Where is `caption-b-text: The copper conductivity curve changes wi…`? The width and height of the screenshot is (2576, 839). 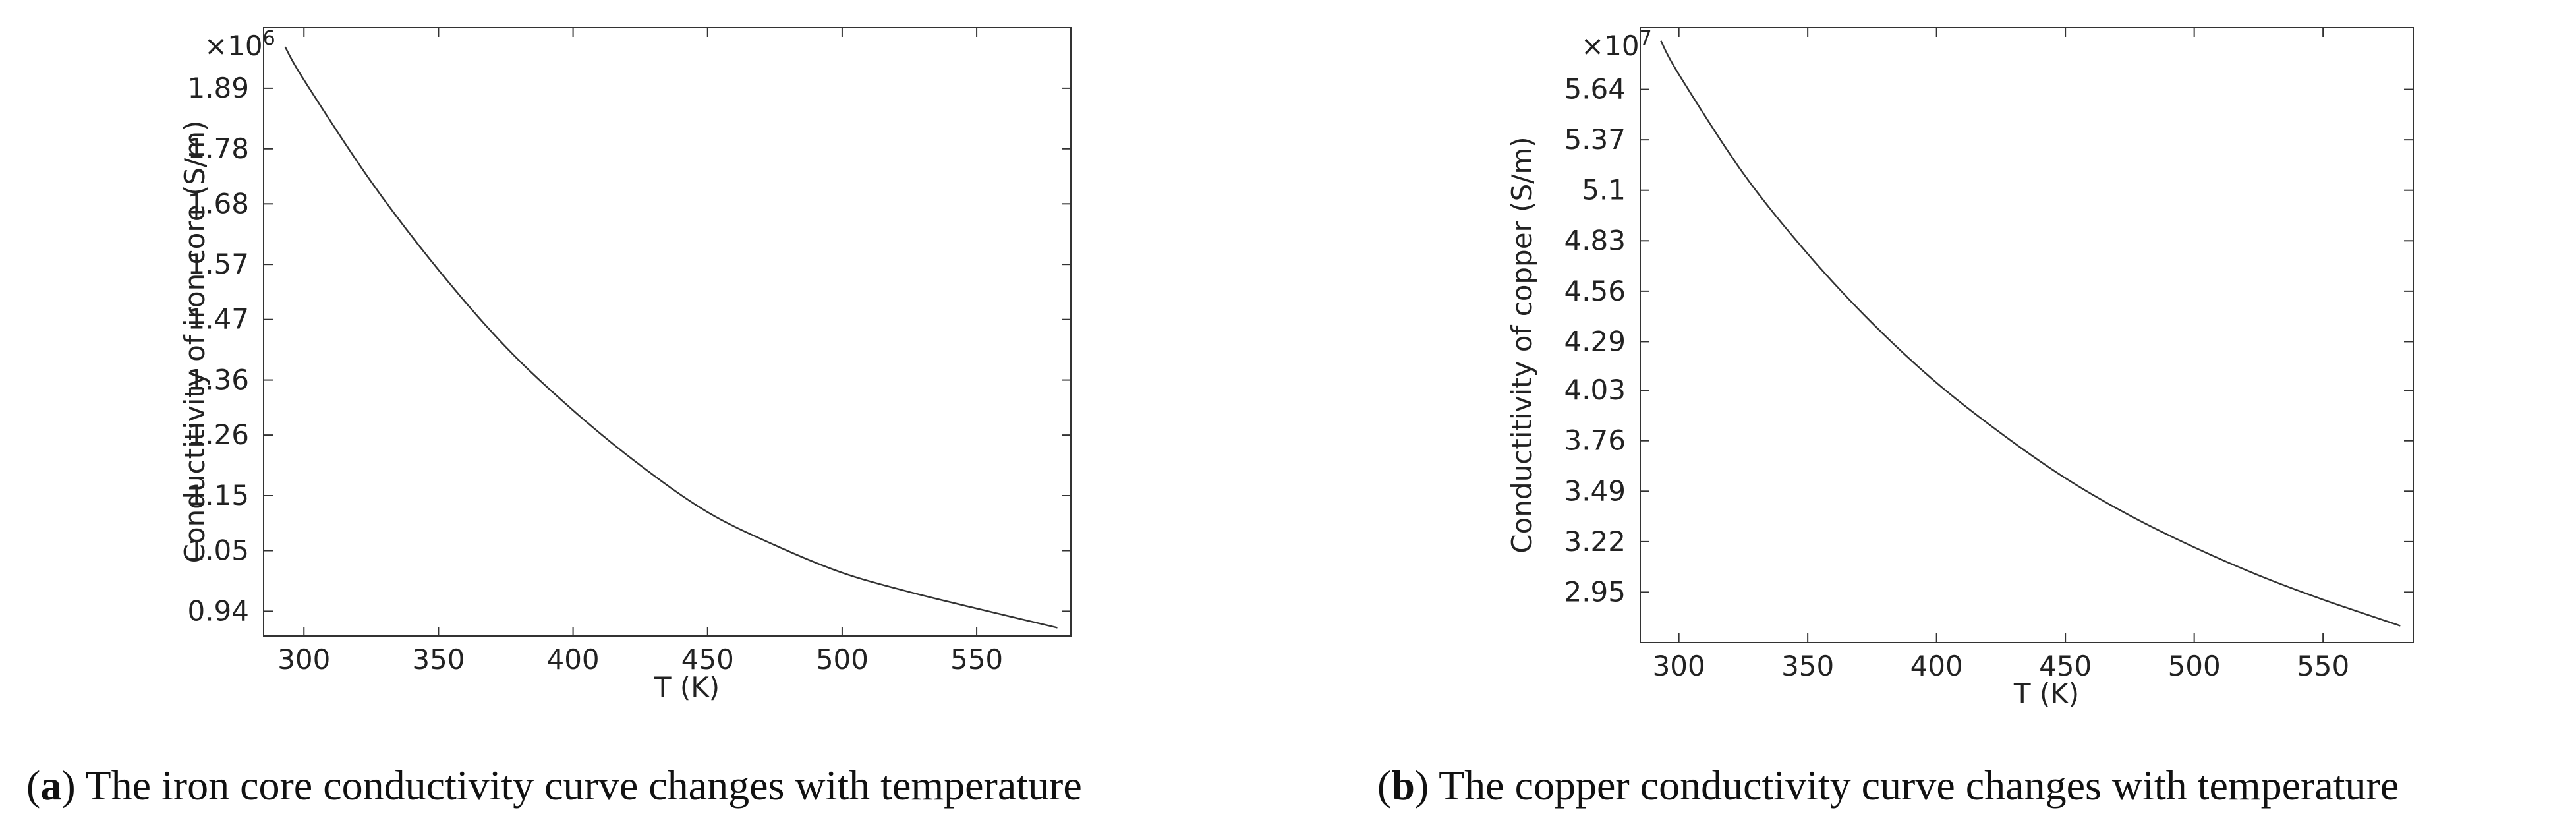 caption-b-text: The copper conductivity curve changes wi… is located at coordinates (1914, 785).